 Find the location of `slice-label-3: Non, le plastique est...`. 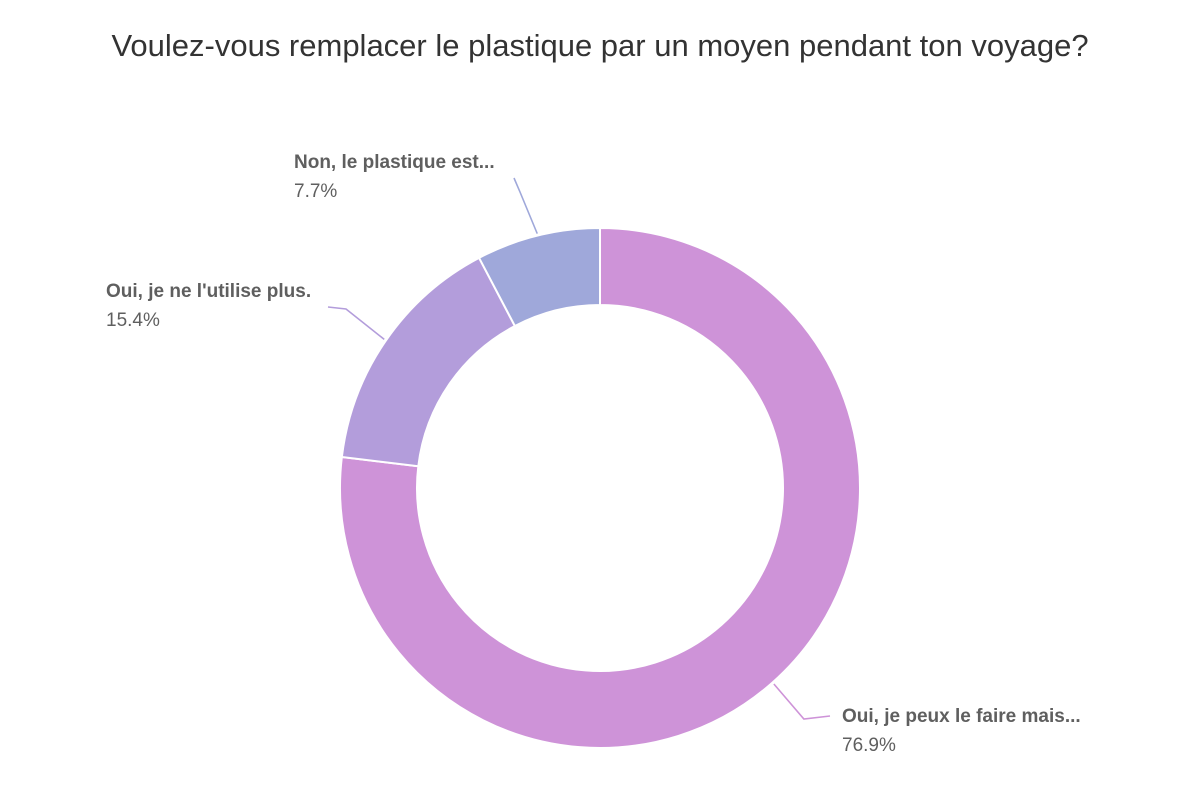

slice-label-3: Non, le plastique est... is located at coordinates (394, 162).